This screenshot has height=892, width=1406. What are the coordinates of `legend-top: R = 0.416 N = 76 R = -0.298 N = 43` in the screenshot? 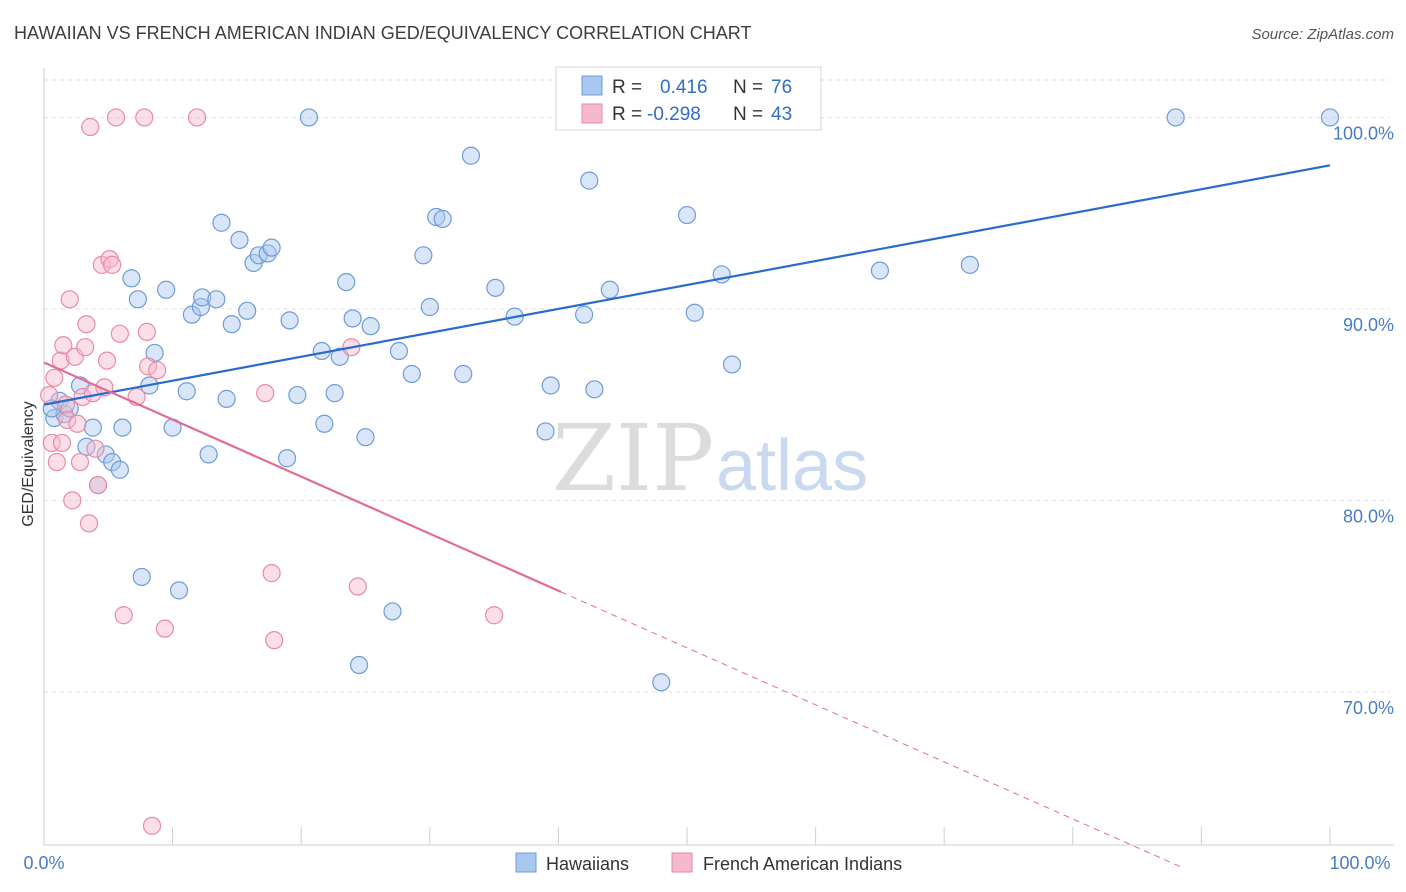 It's located at (688, 98).